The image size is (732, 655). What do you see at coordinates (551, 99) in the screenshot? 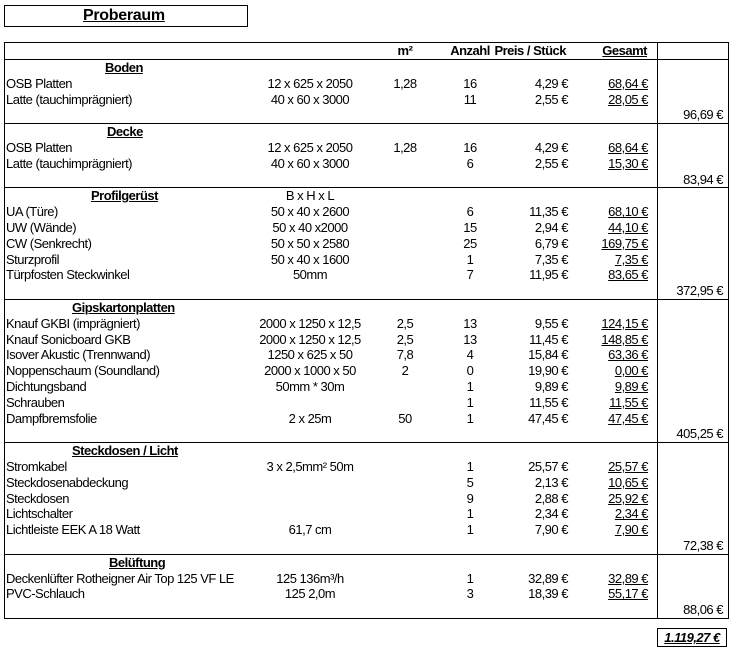
I see `item-unit-price: 2,55 €` at bounding box center [551, 99].